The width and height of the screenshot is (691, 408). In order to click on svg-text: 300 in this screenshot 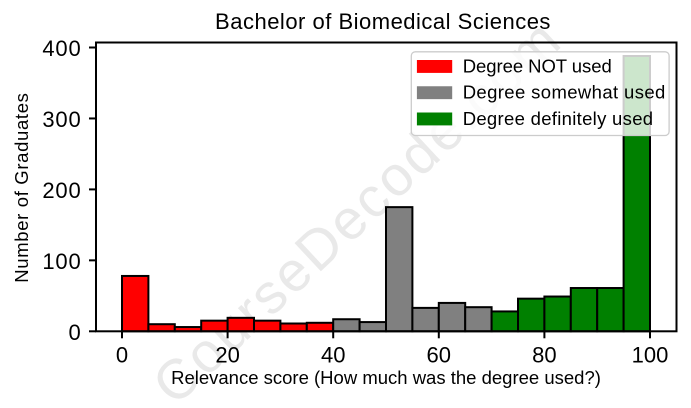, I will do `click(61, 119)`.